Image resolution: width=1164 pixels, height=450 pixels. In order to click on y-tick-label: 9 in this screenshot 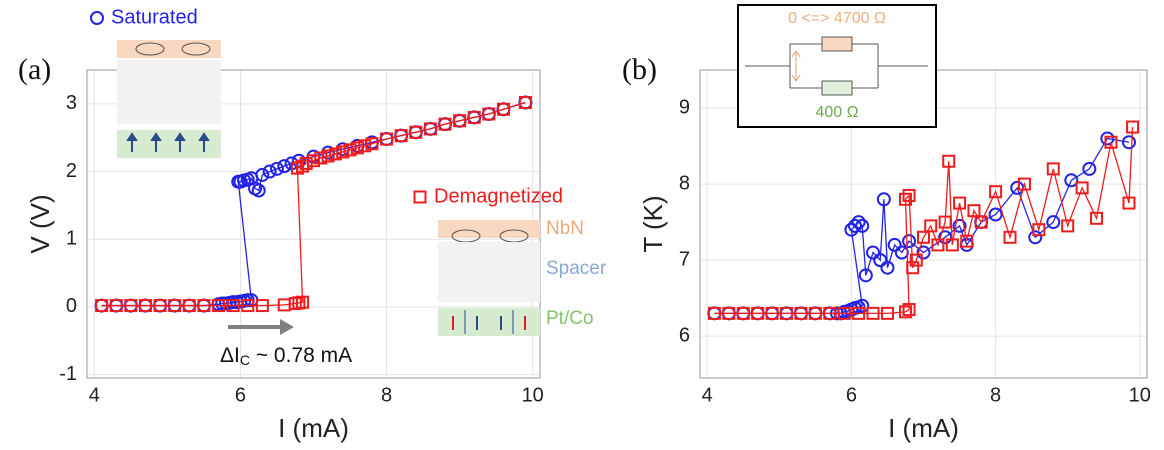, I will do `click(684, 107)`.